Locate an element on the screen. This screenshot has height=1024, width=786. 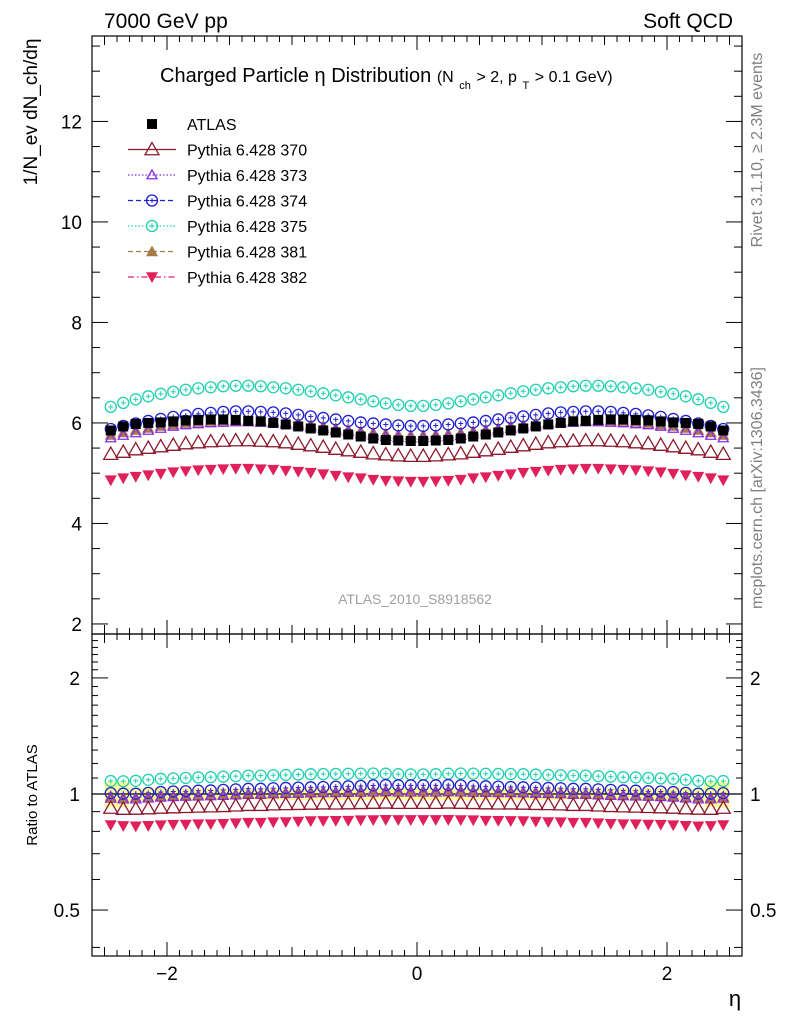
legend-label-0: ATLAS is located at coordinates (212, 125).